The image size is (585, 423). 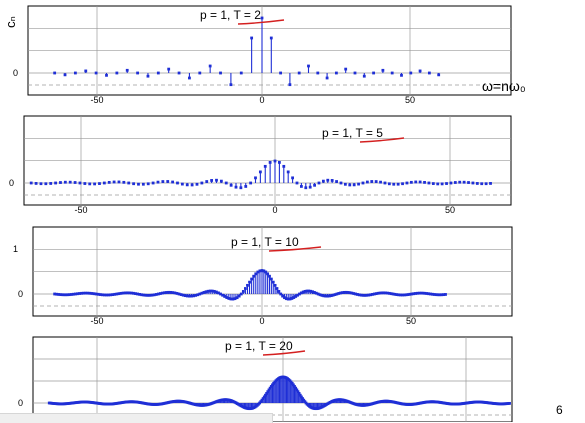 I want to click on handwritten-underline, so click(x=382, y=140).